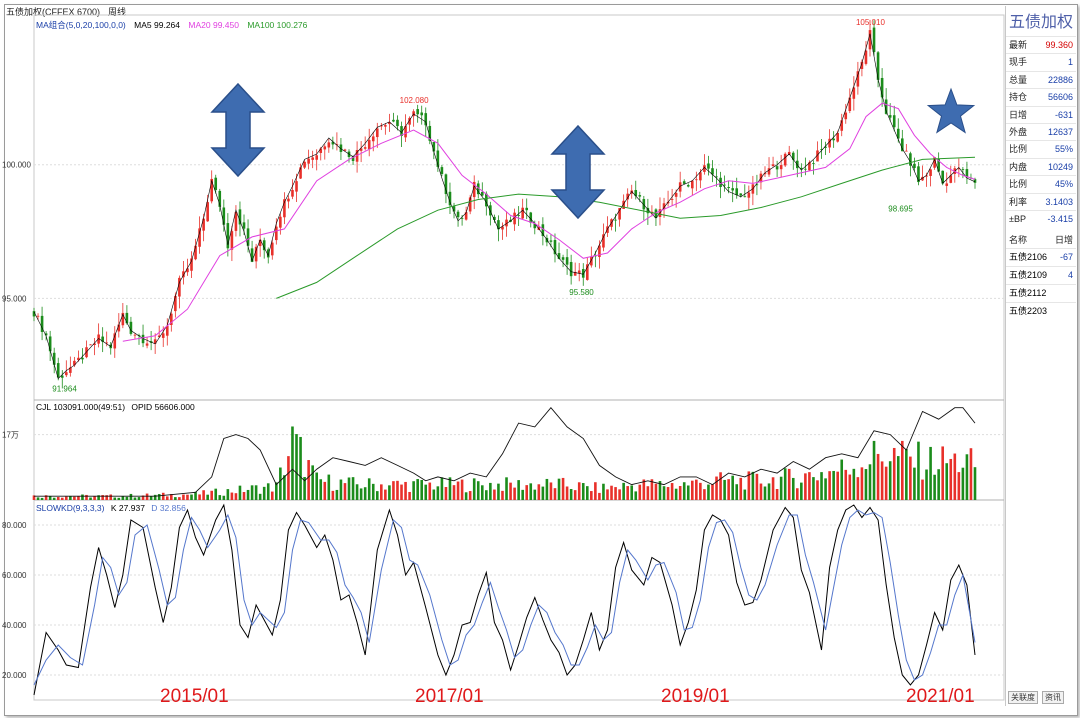 This screenshot has height=718, width=1080. Describe the element at coordinates (1041, 44) in the screenshot. I see `quote-row: 最新 99.360` at that location.